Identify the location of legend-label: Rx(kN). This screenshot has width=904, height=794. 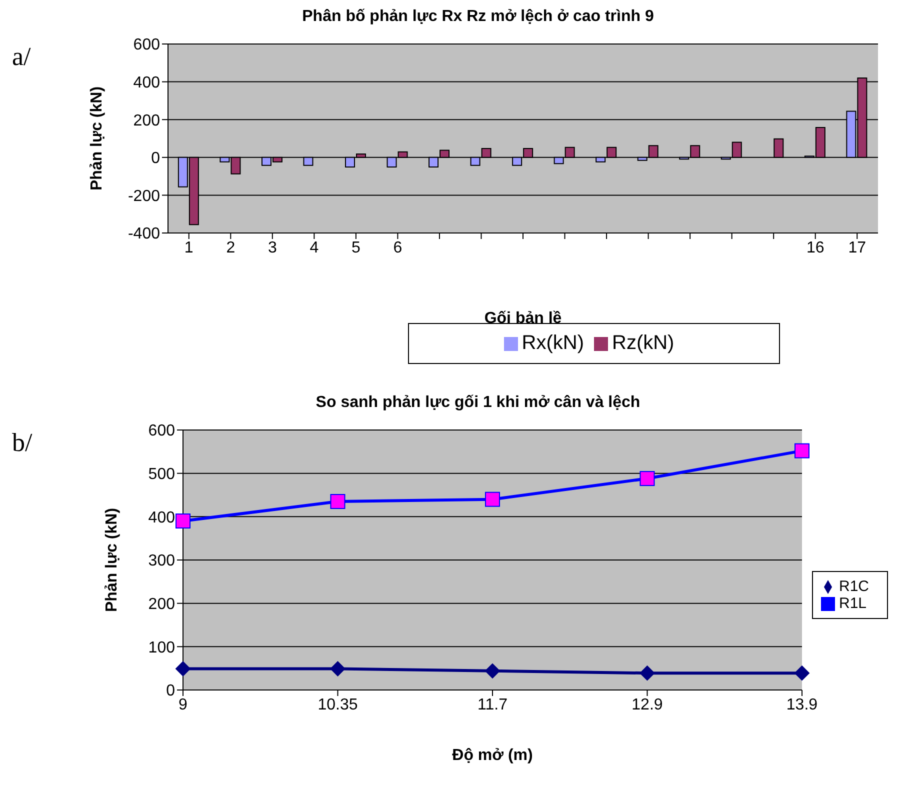
(553, 343).